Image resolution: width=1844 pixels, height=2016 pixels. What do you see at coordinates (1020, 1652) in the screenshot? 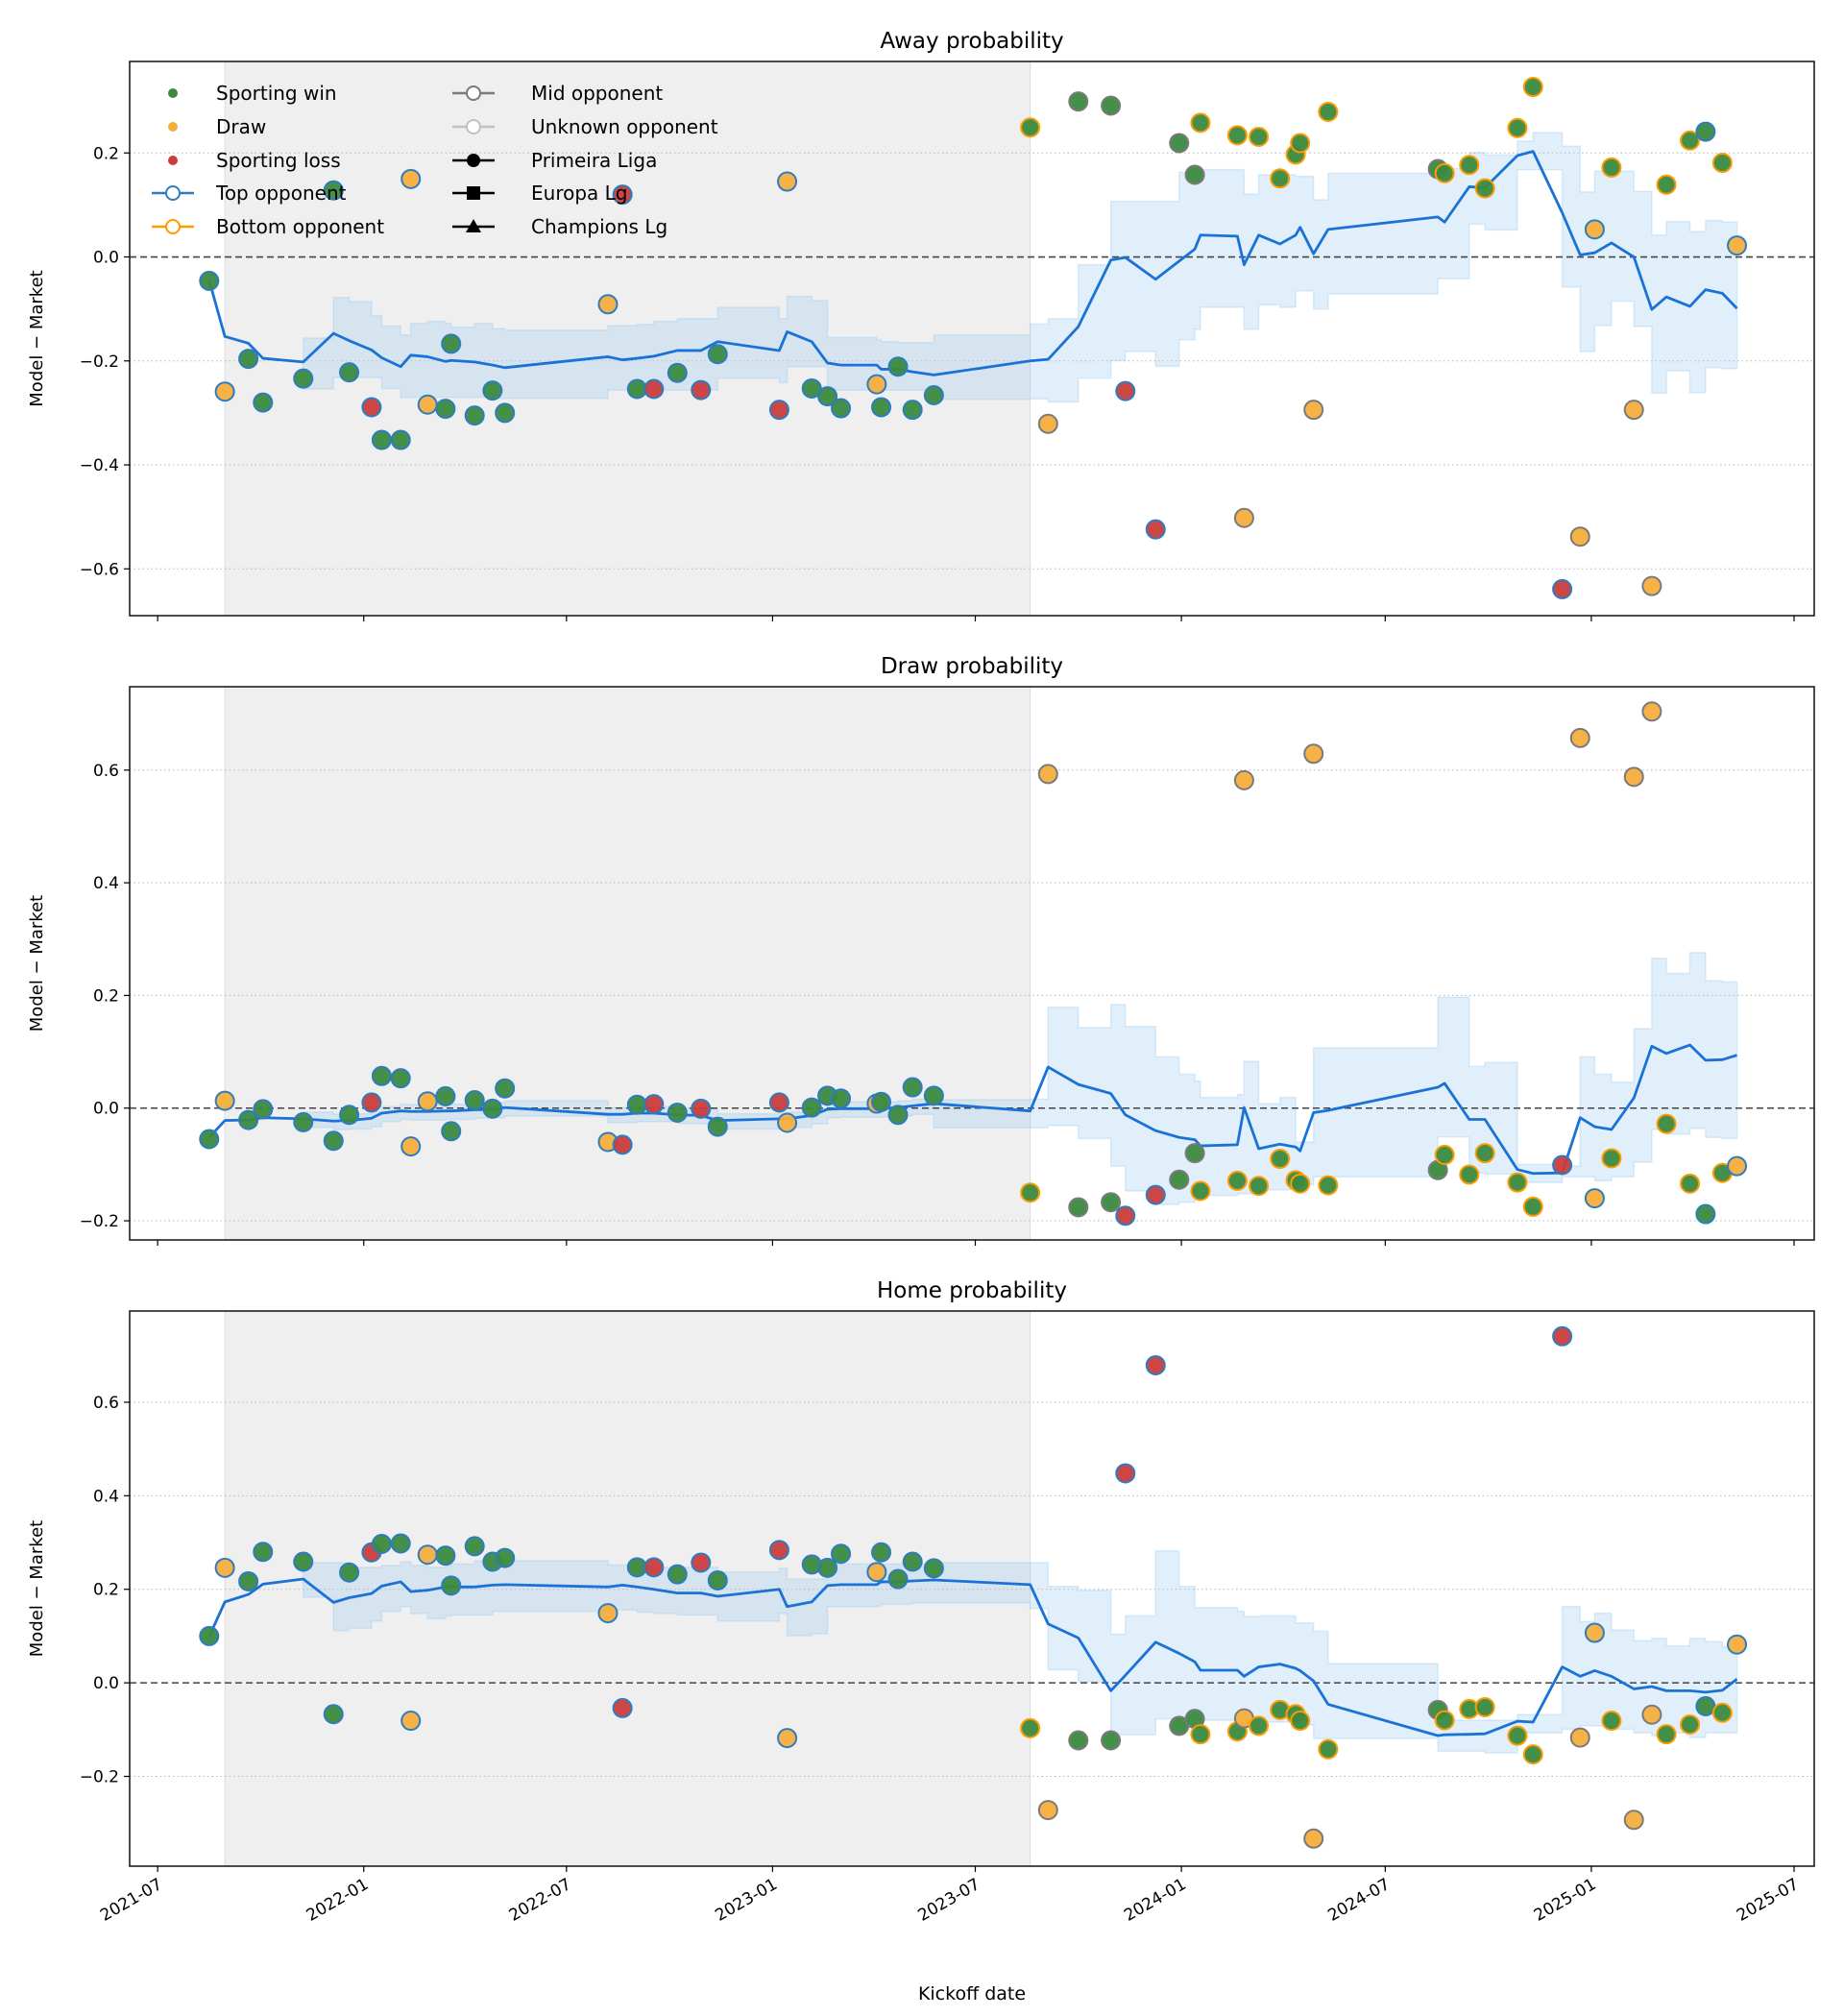
I see `rolling-band` at bounding box center [1020, 1652].